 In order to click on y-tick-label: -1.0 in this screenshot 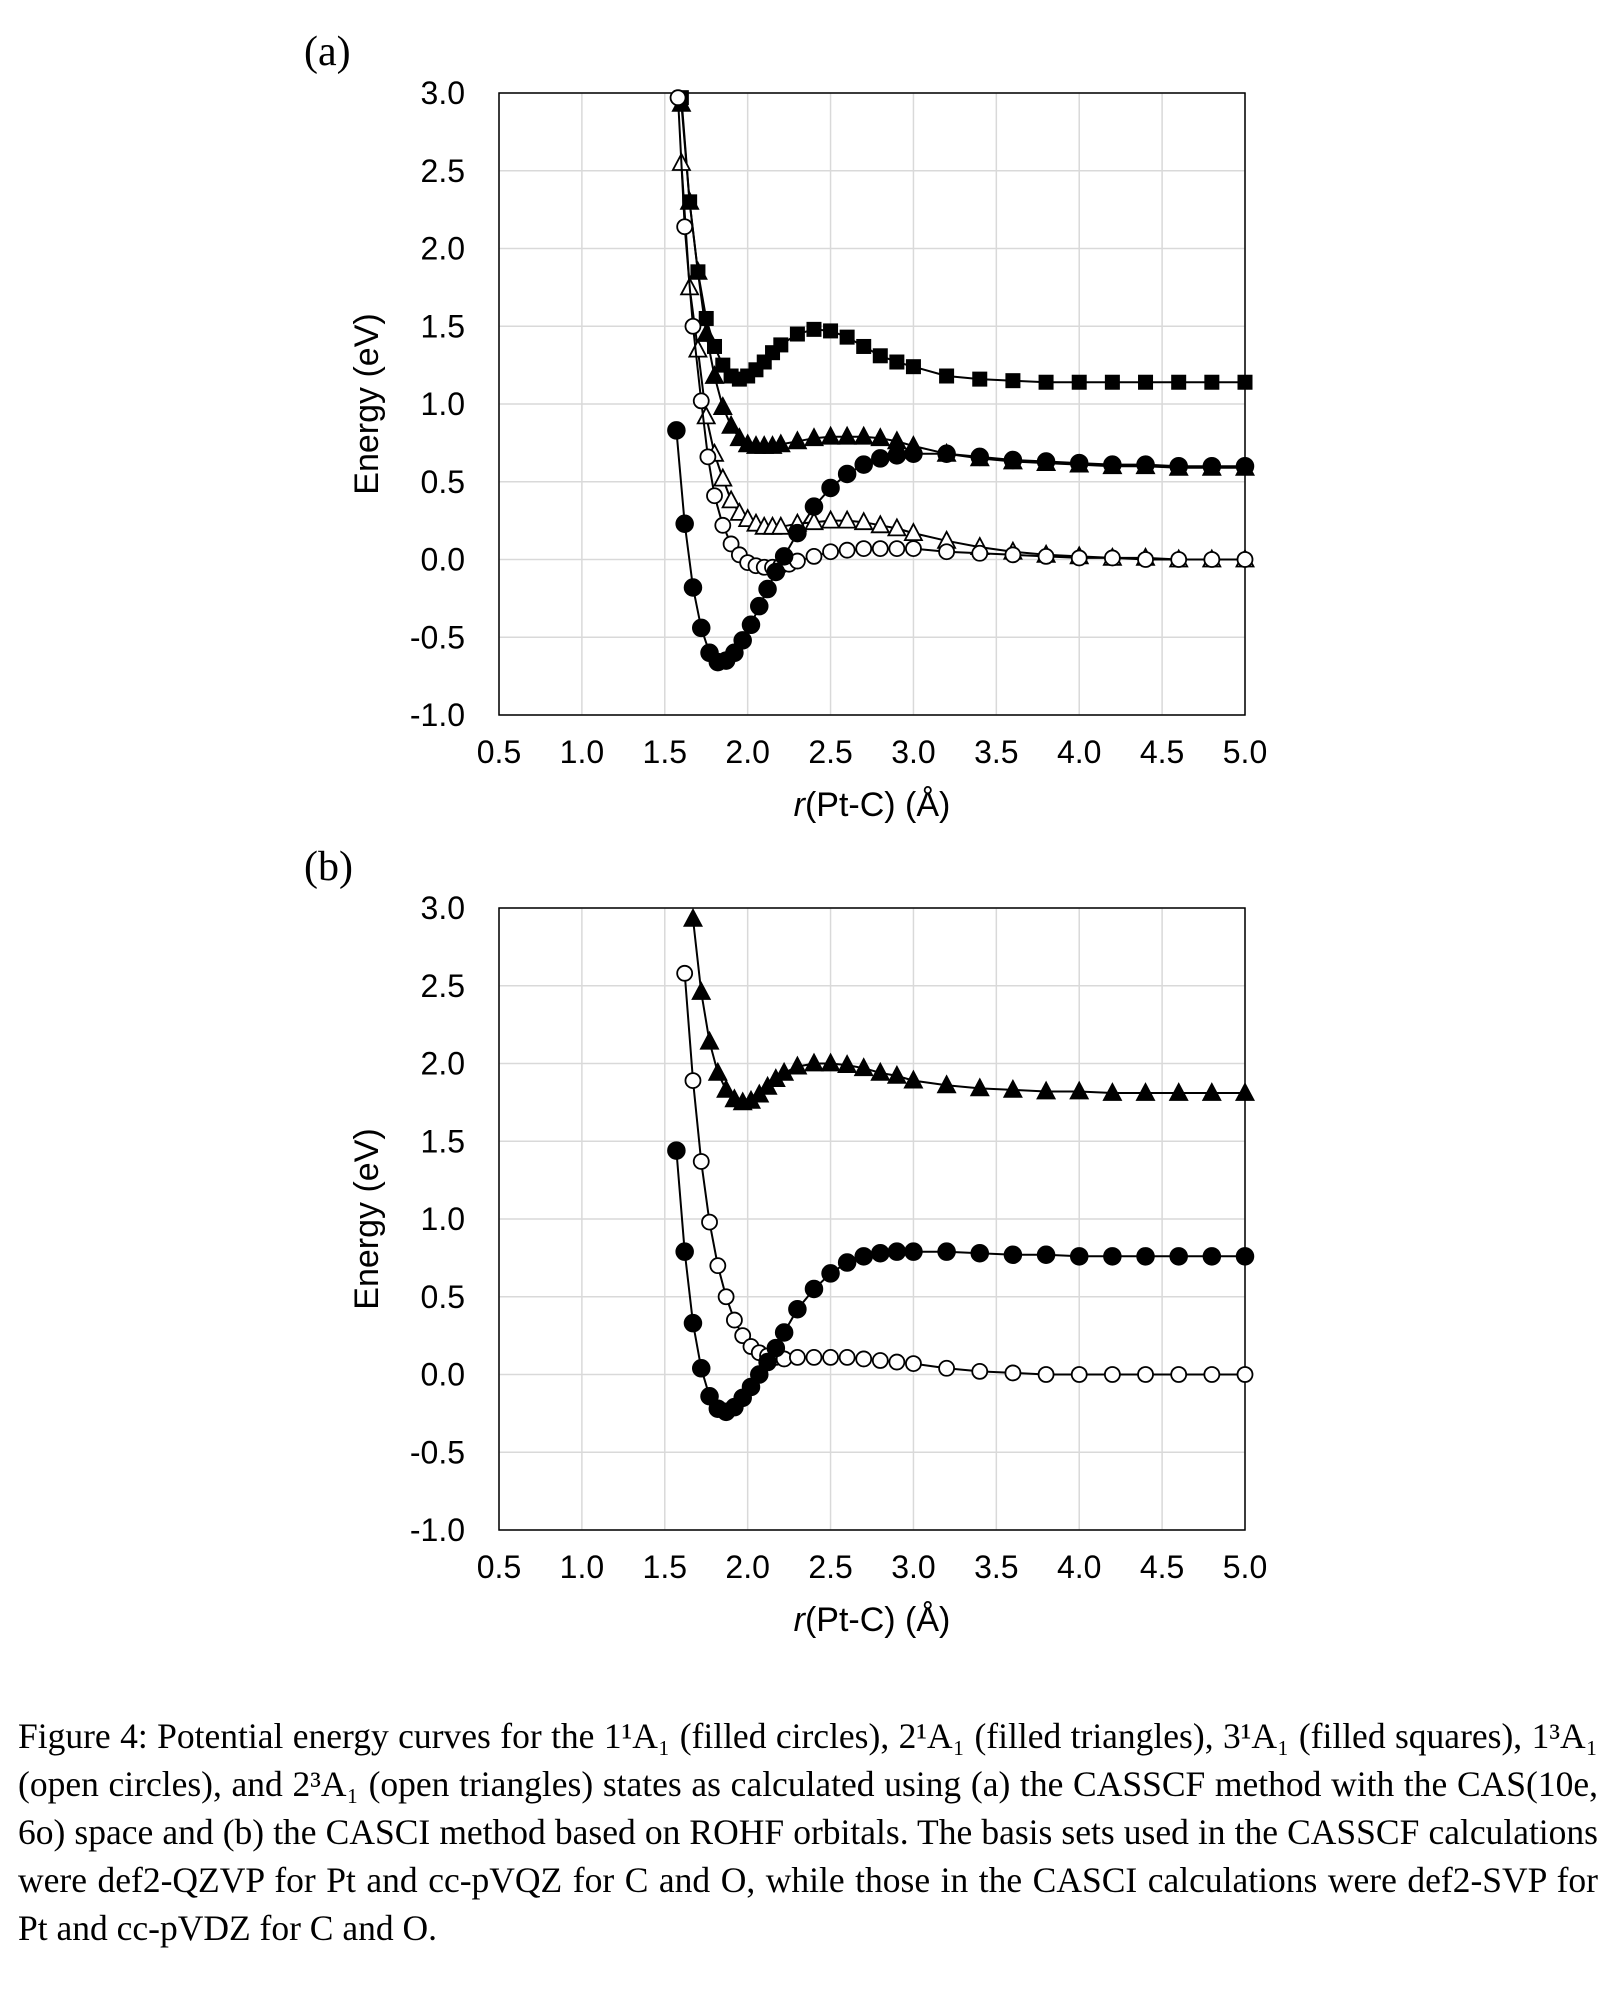, I will do `click(437, 715)`.